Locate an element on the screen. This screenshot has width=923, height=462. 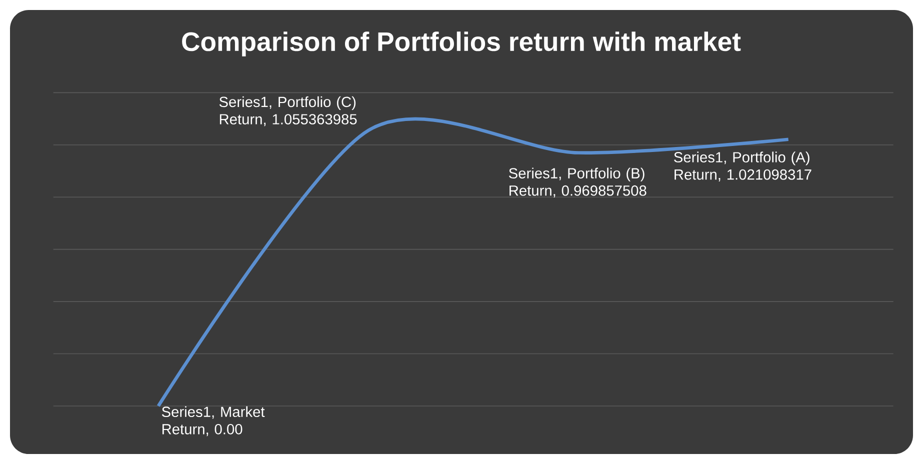
chart-title: Comparison of Portfolios return with market is located at coordinates (461, 44).